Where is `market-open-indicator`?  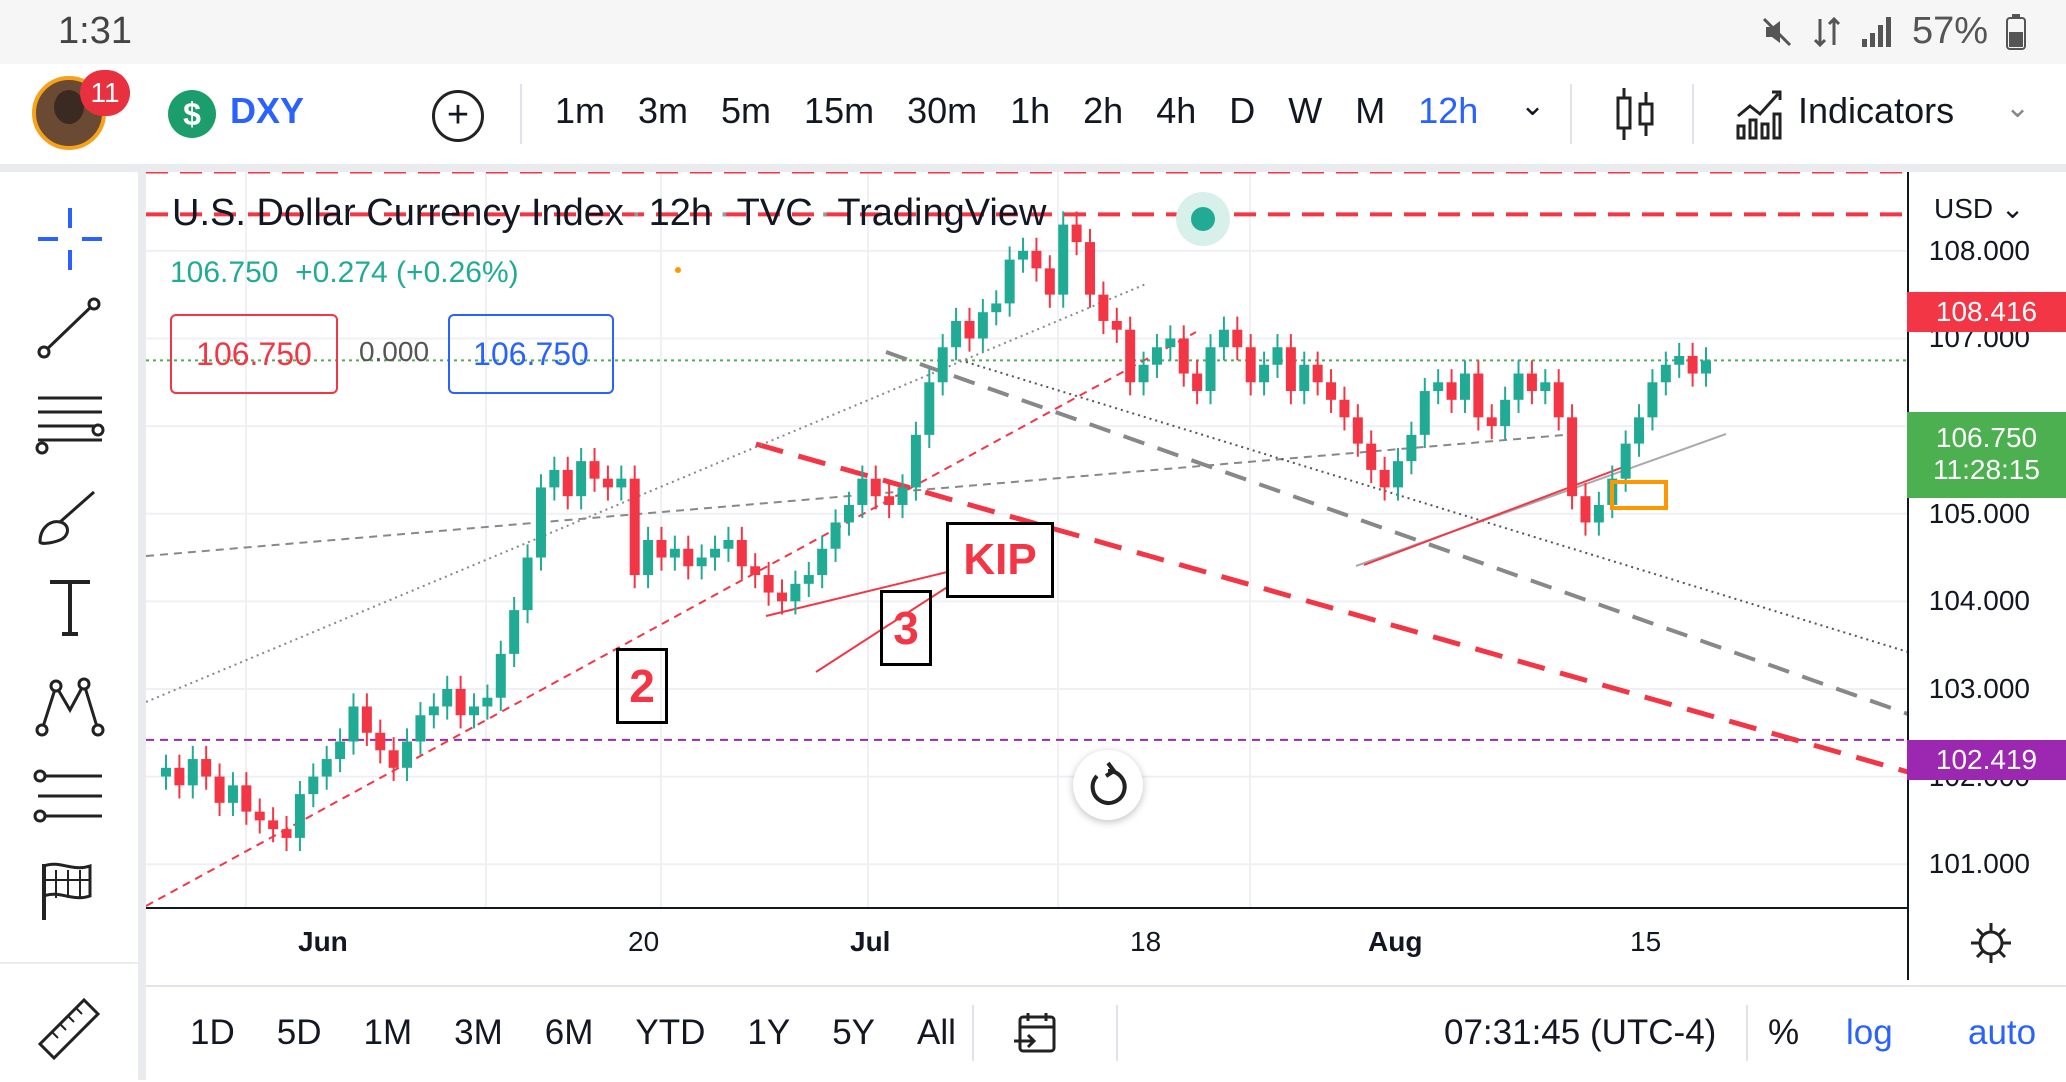 market-open-indicator is located at coordinates (1203, 219).